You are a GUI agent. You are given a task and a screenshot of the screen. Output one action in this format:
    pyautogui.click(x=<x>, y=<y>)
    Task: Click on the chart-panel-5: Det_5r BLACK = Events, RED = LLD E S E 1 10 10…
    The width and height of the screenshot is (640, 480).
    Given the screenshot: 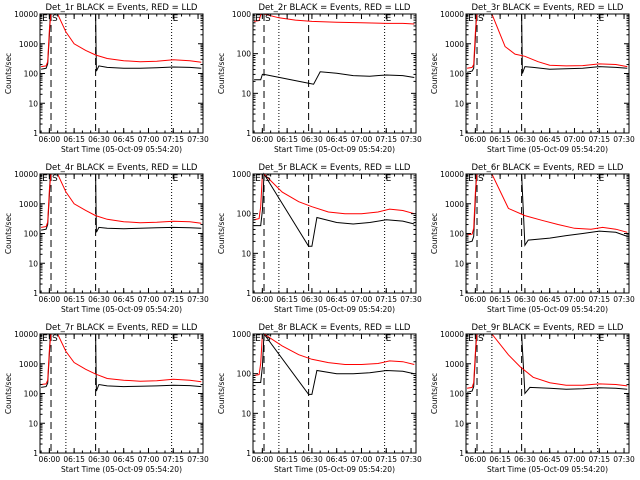 What is the action you would take?
    pyautogui.click(x=319, y=240)
    